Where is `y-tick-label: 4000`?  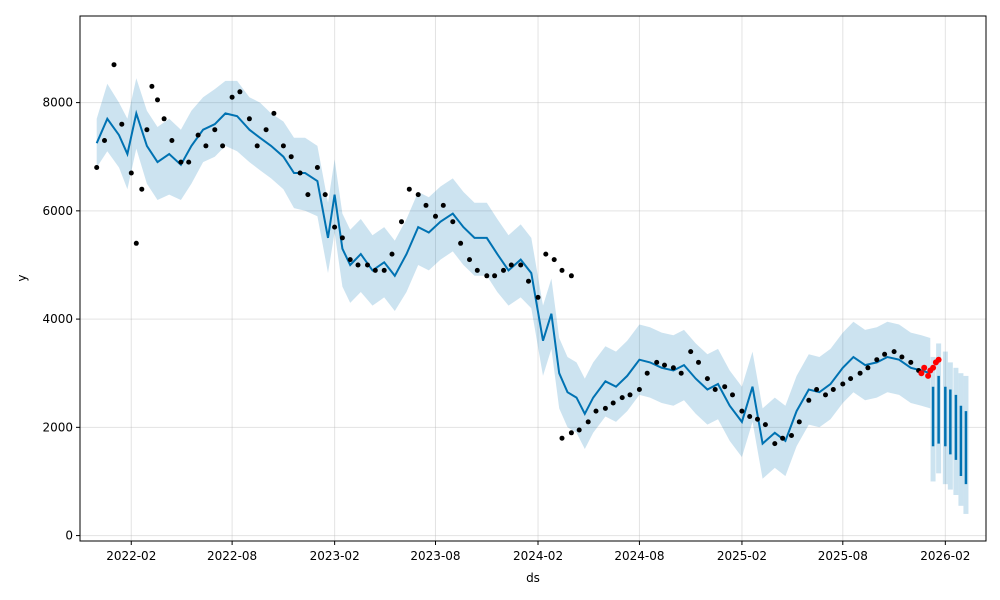
y-tick-label: 4000 is located at coordinates (57, 319).